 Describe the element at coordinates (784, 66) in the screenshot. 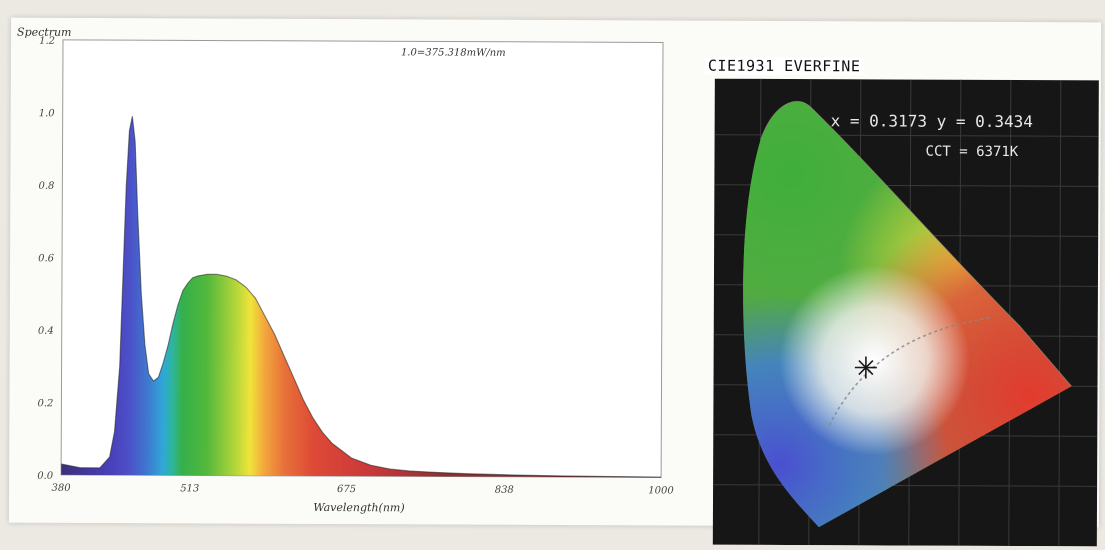

I see `cie-title: CIE1931 EVERFINE` at that location.